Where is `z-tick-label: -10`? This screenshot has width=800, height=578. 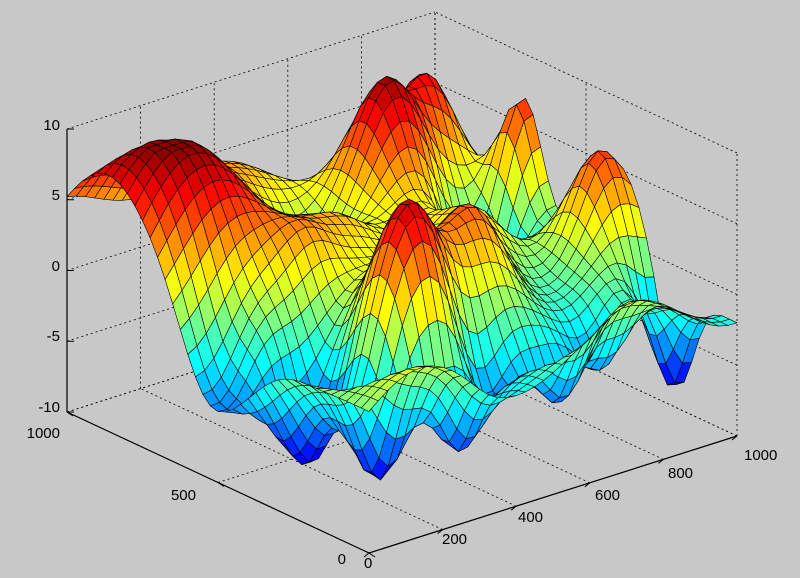 z-tick-label: -10 is located at coordinates (49, 407).